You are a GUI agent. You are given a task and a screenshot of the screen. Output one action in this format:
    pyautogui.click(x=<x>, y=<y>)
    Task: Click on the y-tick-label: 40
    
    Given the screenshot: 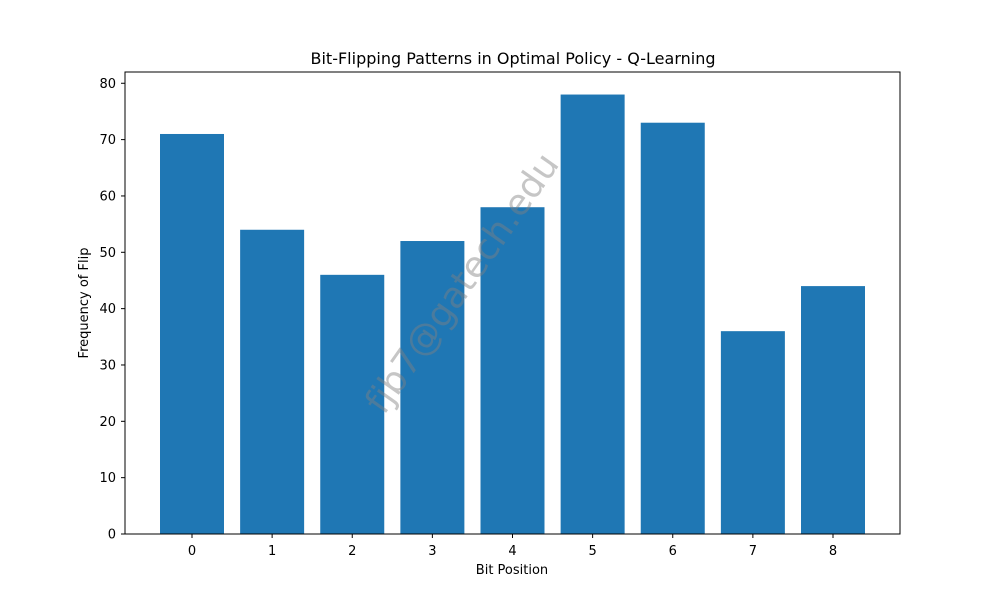 What is the action you would take?
    pyautogui.click(x=107, y=309)
    